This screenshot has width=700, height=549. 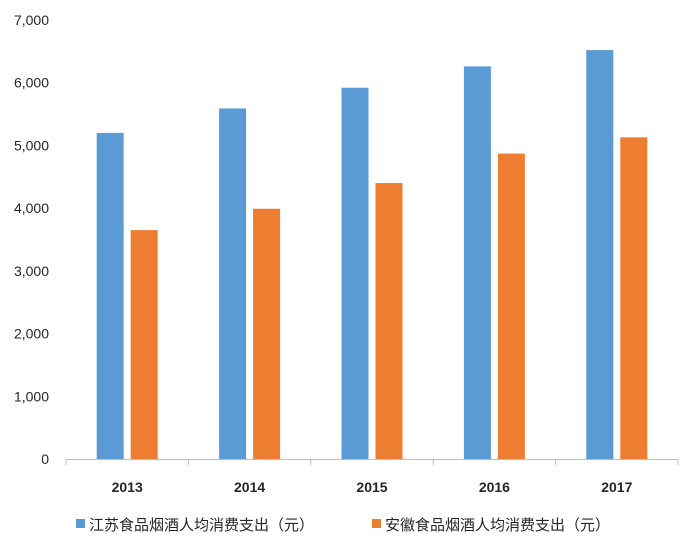 I want to click on bar-jiangsu-2014, so click(x=233, y=284).